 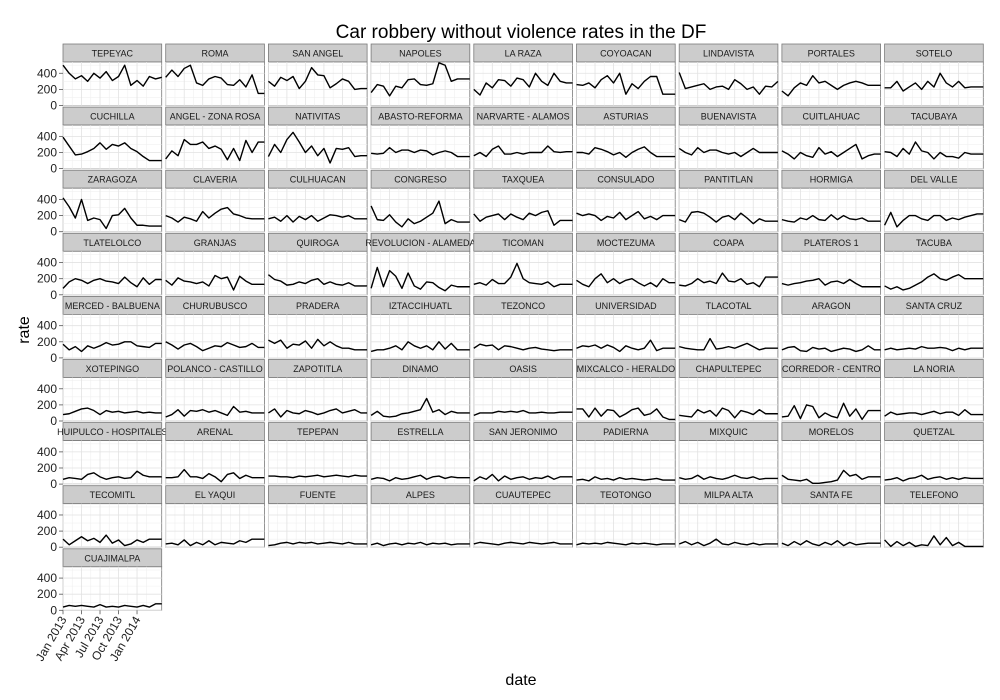 What do you see at coordinates (420, 495) in the screenshot?
I see `facet-label-alpes: ALPES` at bounding box center [420, 495].